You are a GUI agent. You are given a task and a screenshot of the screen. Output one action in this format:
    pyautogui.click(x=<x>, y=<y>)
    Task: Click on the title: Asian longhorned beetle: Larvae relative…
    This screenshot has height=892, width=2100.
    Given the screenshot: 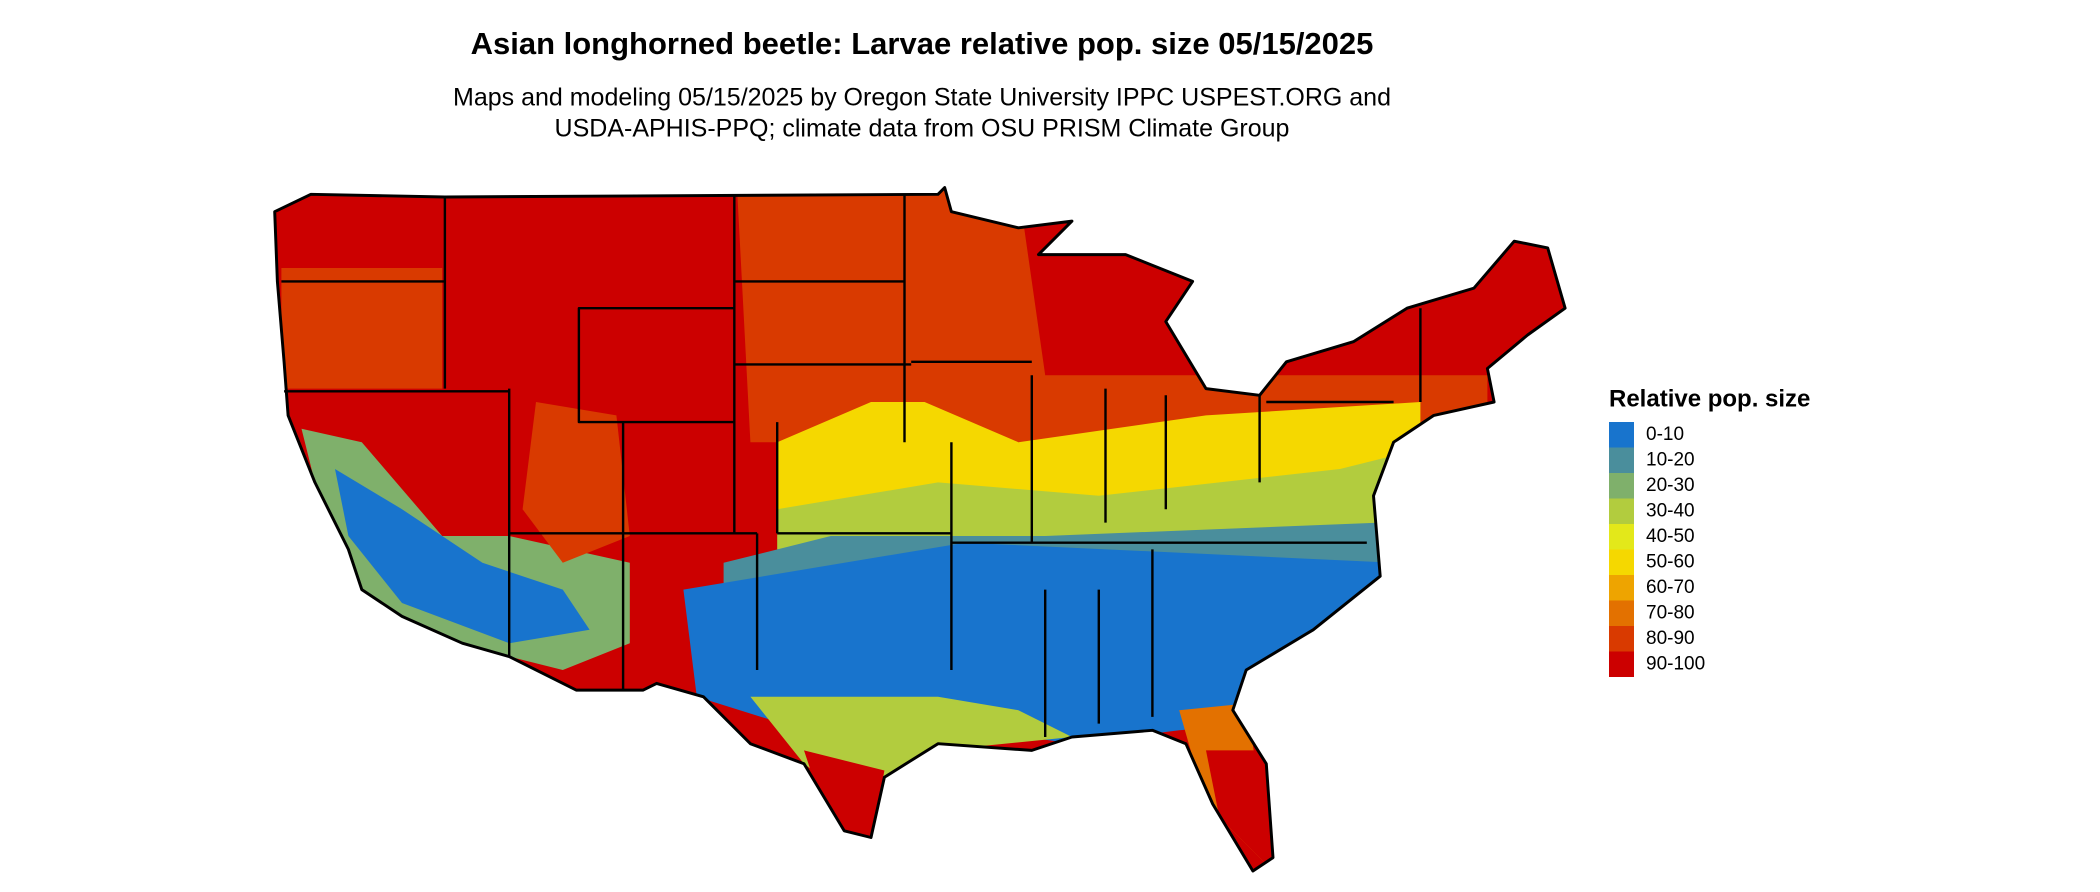 What is the action you would take?
    pyautogui.click(x=922, y=43)
    